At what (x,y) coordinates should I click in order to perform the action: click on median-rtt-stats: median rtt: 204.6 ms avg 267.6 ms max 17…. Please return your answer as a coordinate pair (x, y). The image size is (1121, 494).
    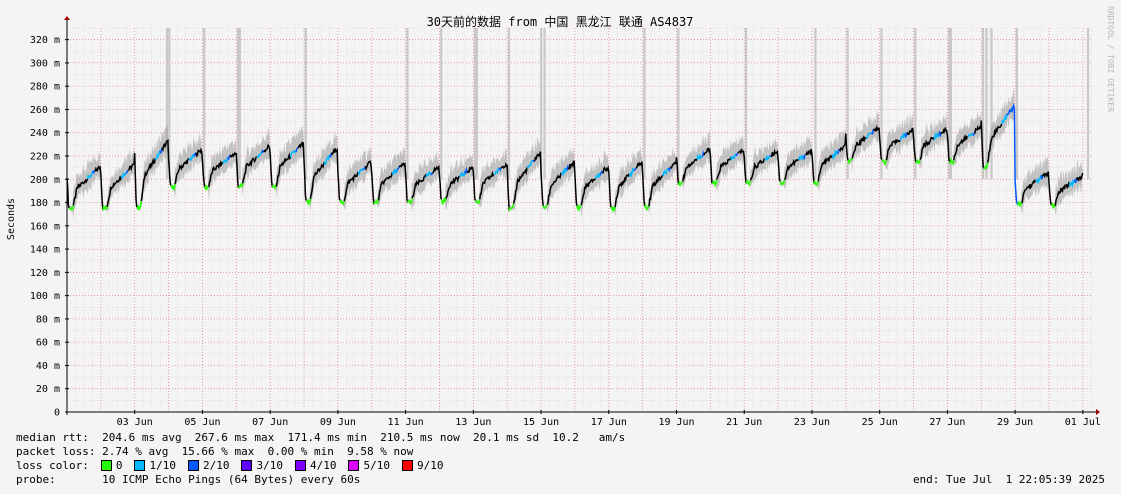
    Looking at the image, I should click on (321, 437).